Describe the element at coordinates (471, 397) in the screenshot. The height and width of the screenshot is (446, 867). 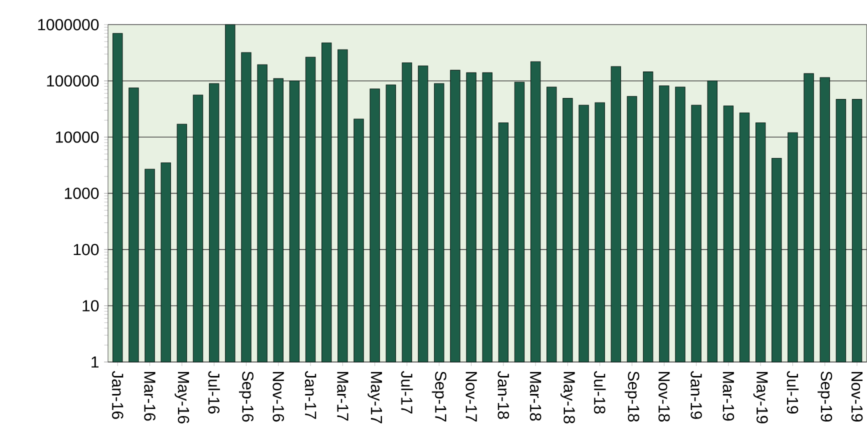
I see `x-tick-label: Nov-17` at that location.